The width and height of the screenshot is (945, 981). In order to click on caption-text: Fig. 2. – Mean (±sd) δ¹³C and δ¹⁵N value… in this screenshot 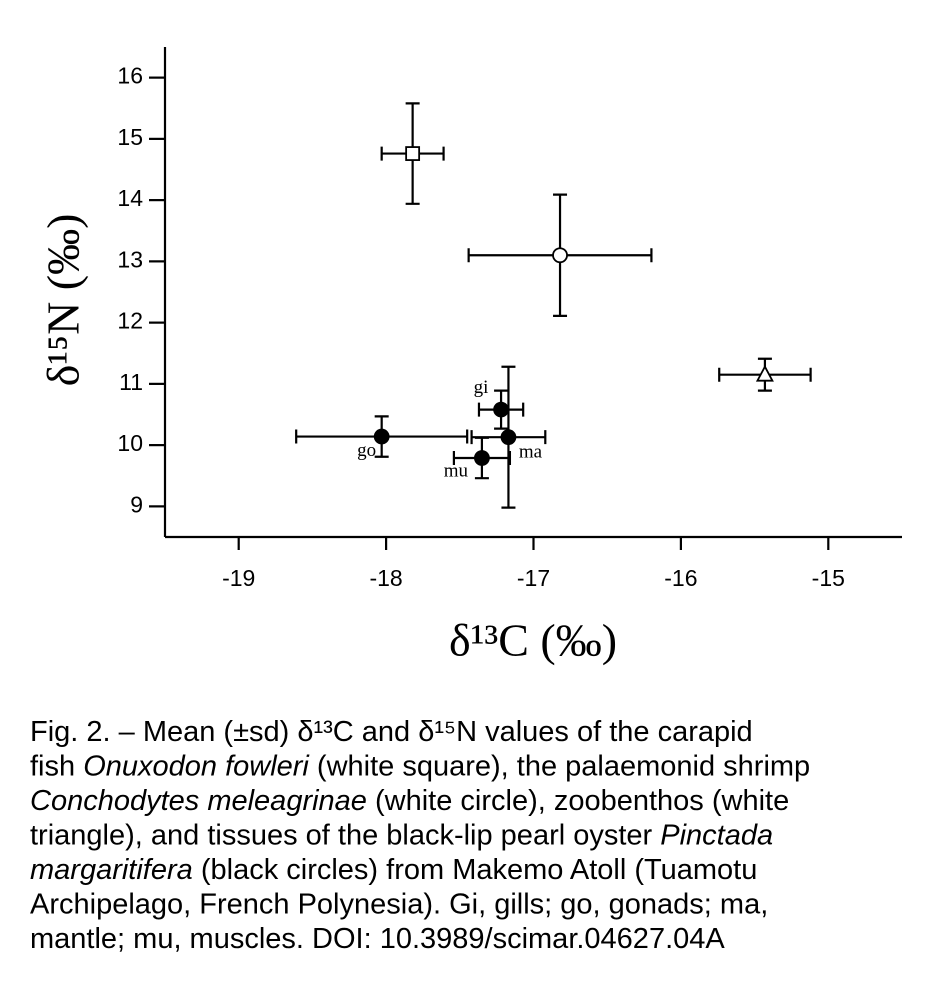, I will do `click(391, 732)`.